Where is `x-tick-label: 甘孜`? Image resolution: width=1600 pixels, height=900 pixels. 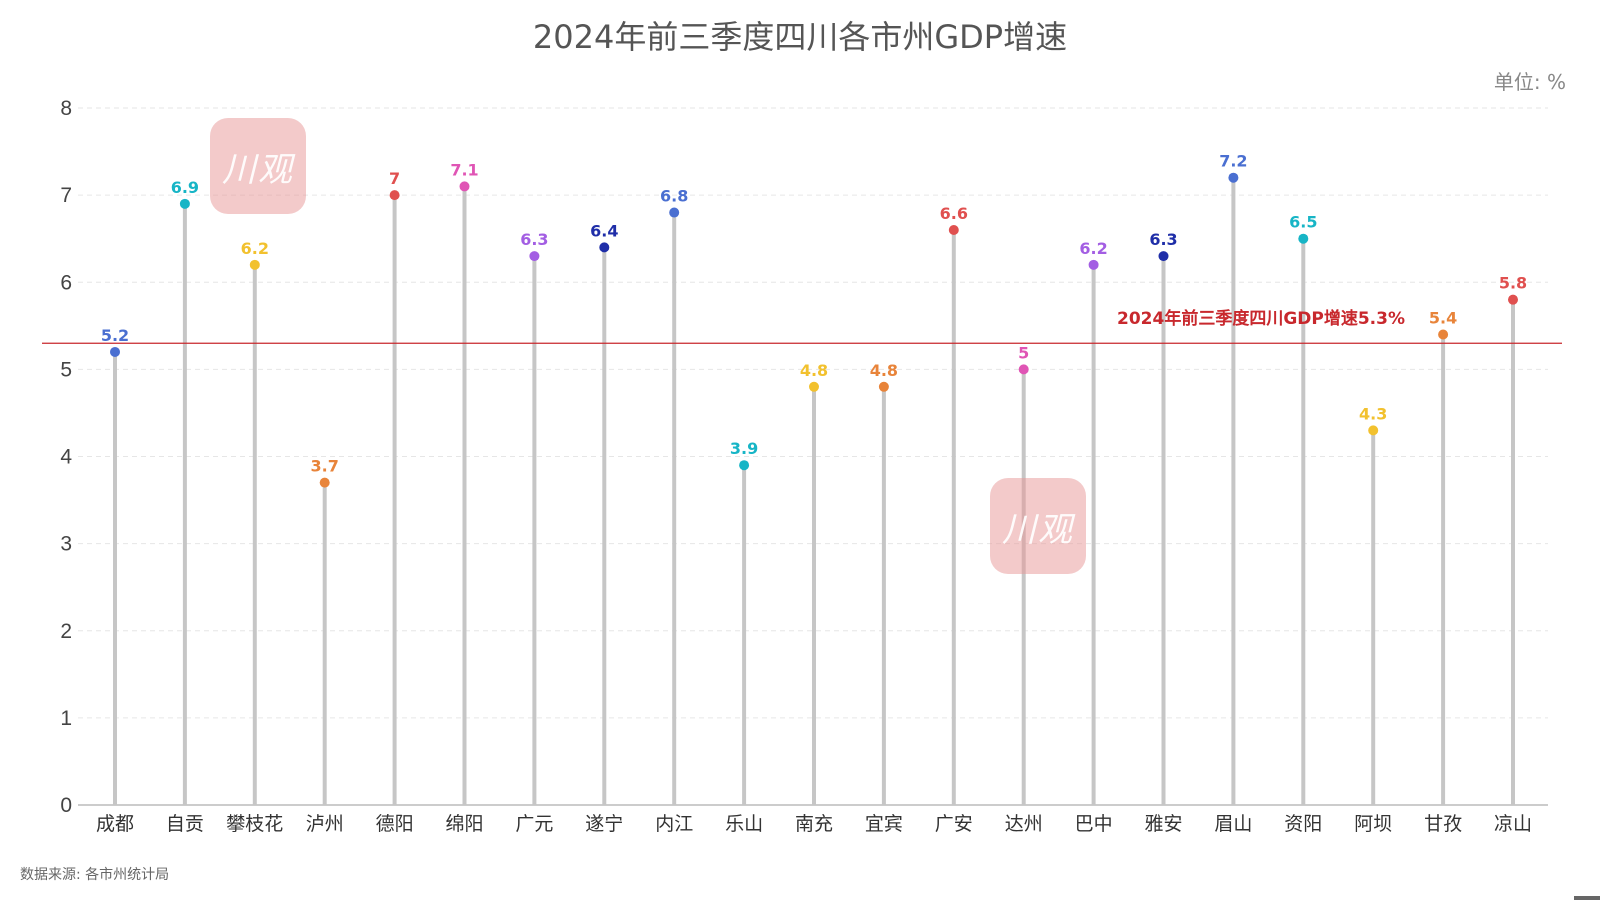
x-tick-label: 甘孜 is located at coordinates (1443, 824).